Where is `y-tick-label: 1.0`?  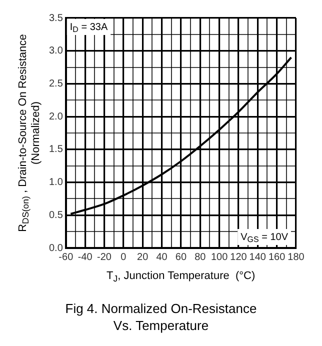 y-tick-label: 1.0 is located at coordinates (56, 182).